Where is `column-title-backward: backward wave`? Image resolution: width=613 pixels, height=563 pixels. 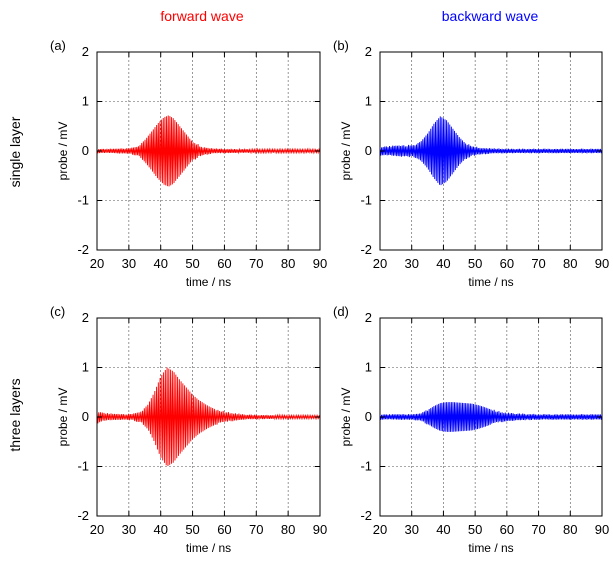
column-title-backward: backward wave is located at coordinates (490, 16).